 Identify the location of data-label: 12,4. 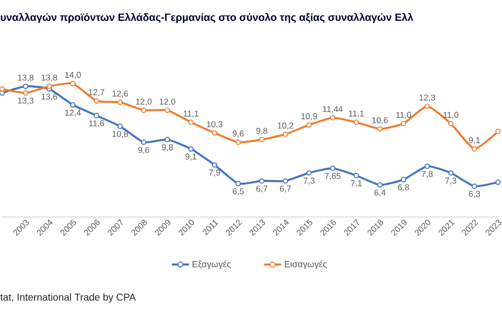
(73, 113).